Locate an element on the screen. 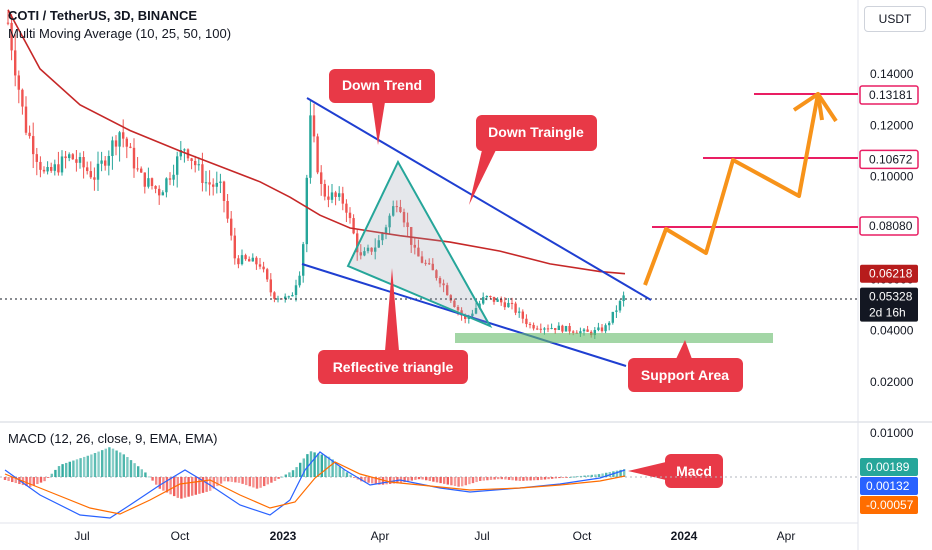 This screenshot has height=550, width=932. macd-line is located at coordinates (315, 485).